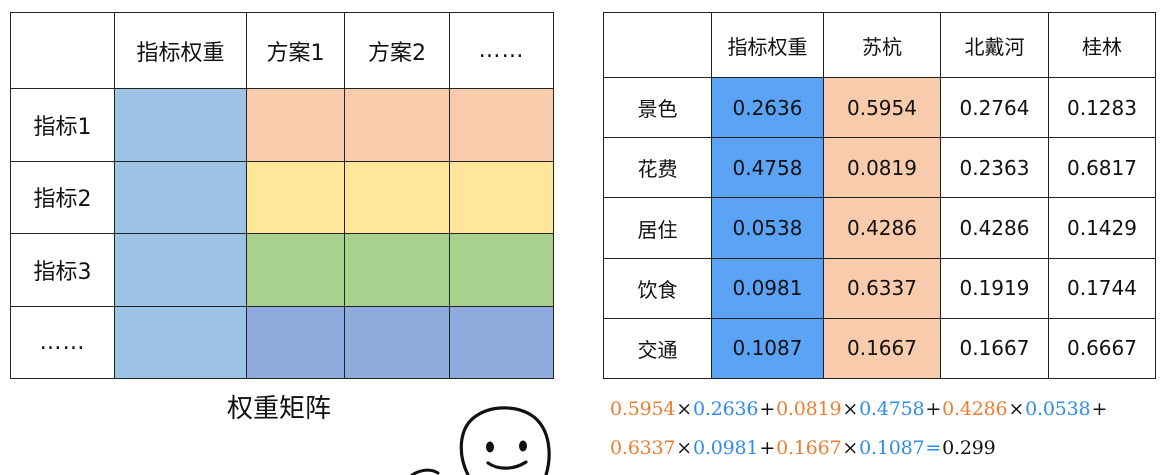  I want to click on formula-term: 0.0819, so click(809, 409).